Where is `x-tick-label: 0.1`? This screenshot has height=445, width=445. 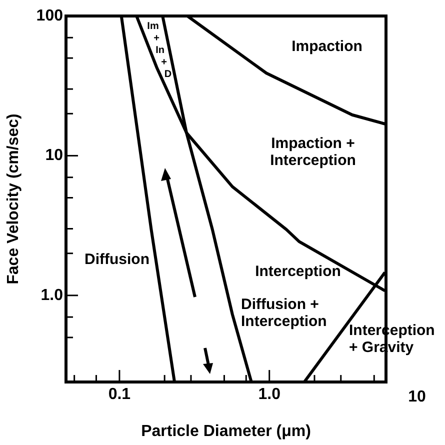
x-tick-label: 0.1 is located at coordinates (119, 395).